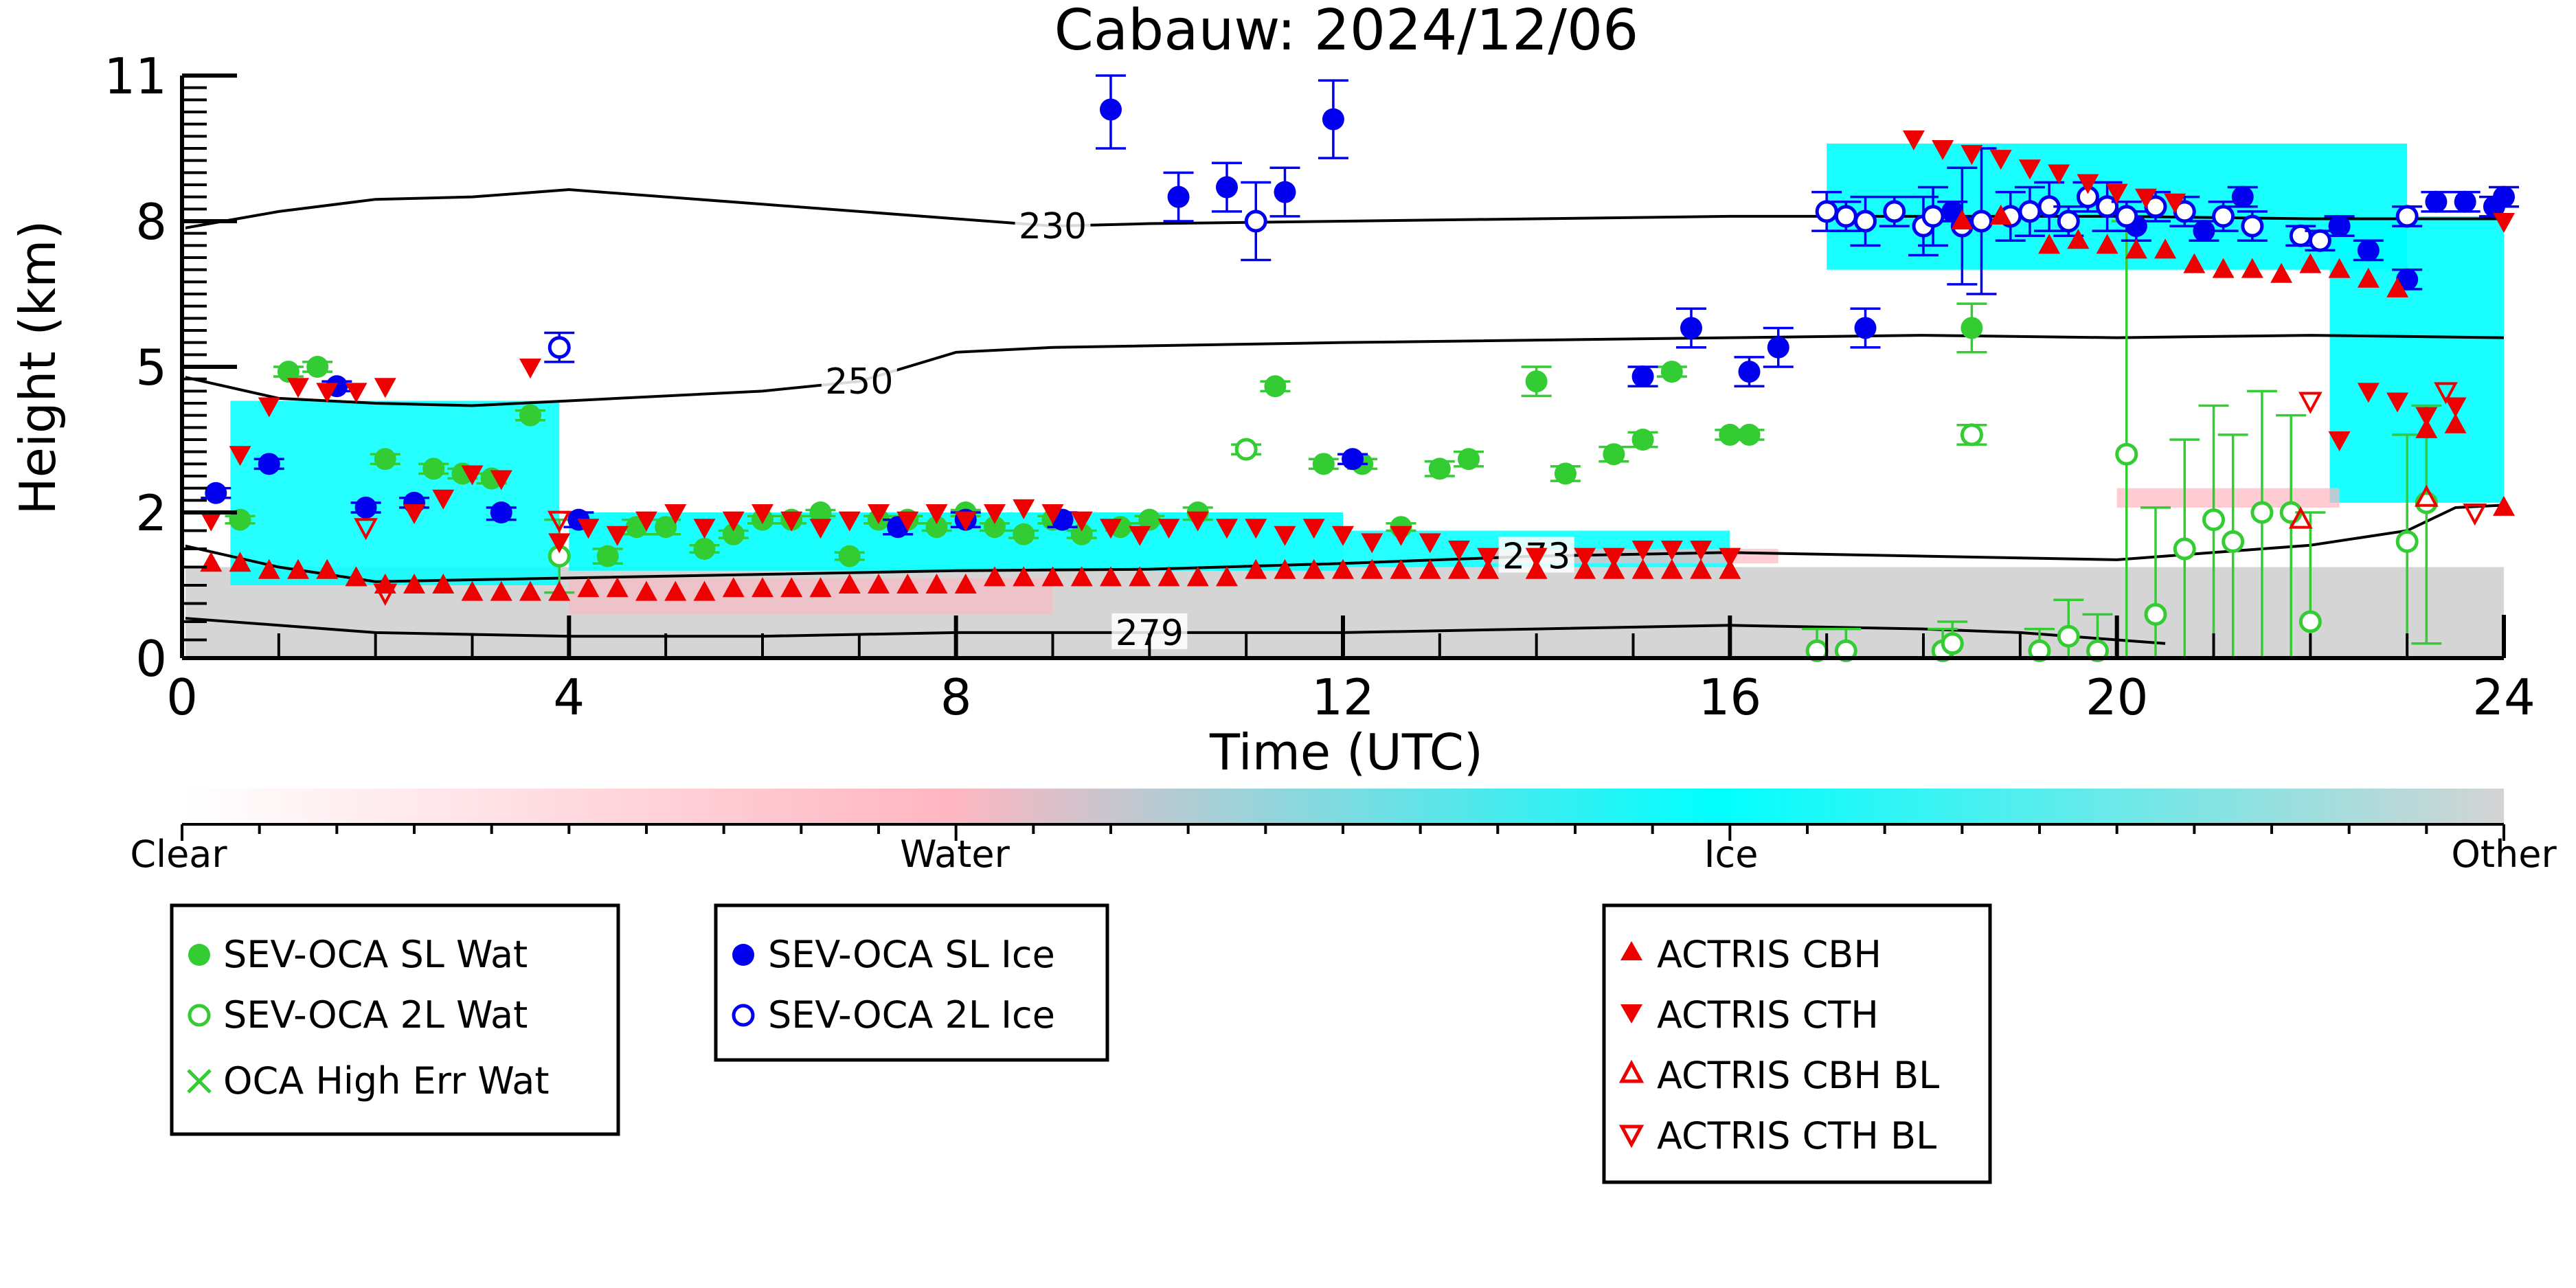 The width and height of the screenshot is (2576, 1288). What do you see at coordinates (743, 955) in the screenshot?
I see `legend-marker-sl-ice` at bounding box center [743, 955].